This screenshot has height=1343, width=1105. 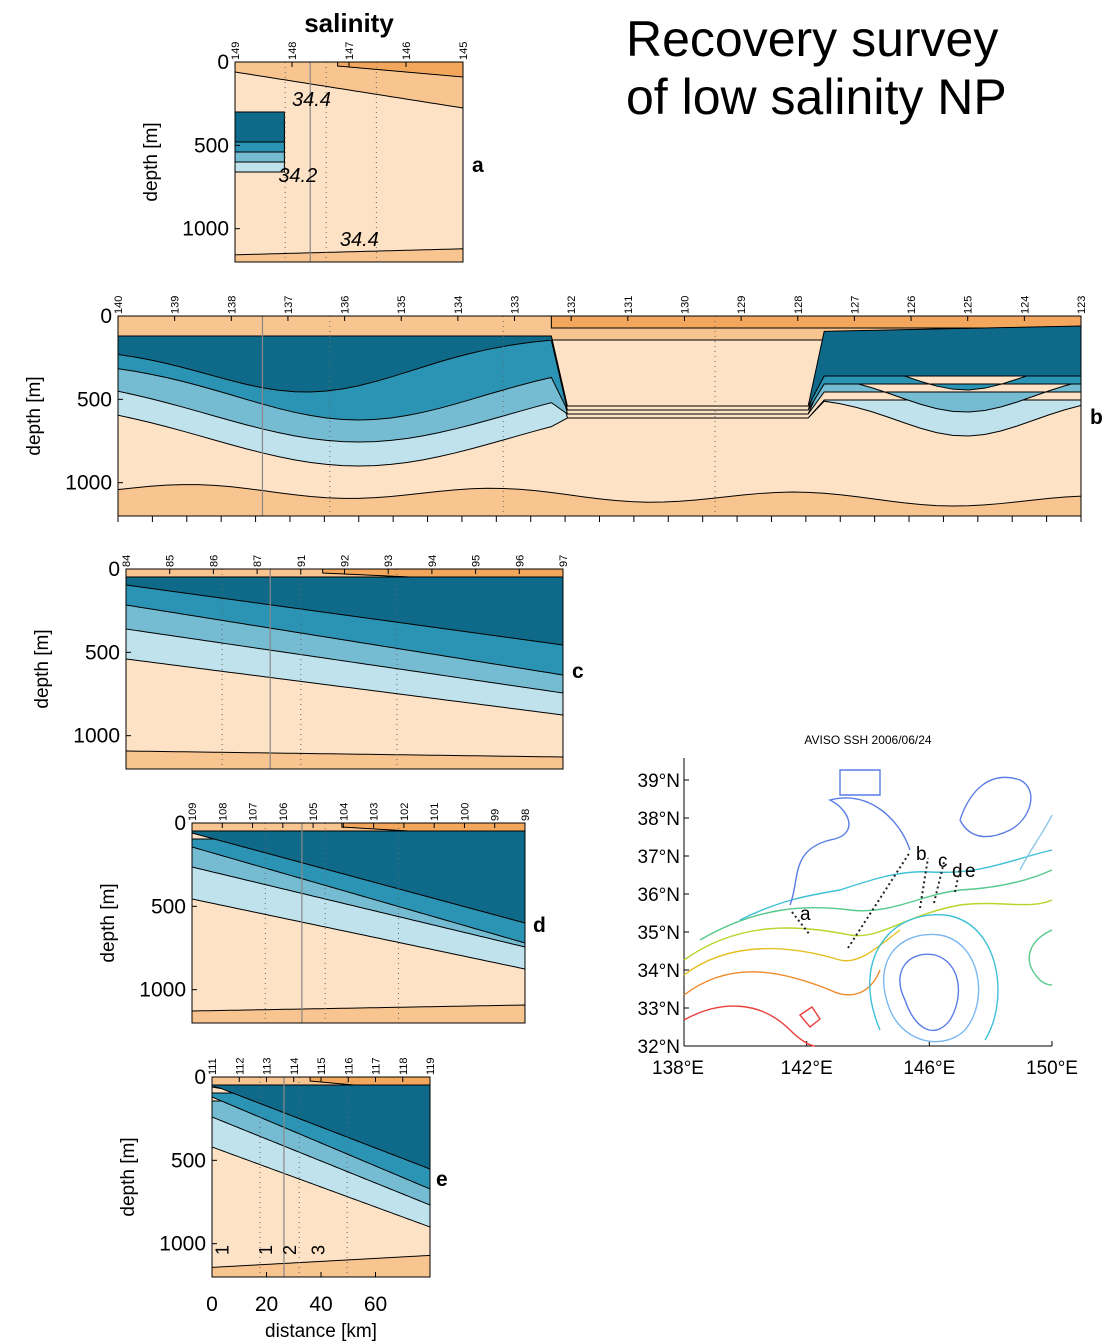 I want to click on station-label: 108, so click(x=223, y=812).